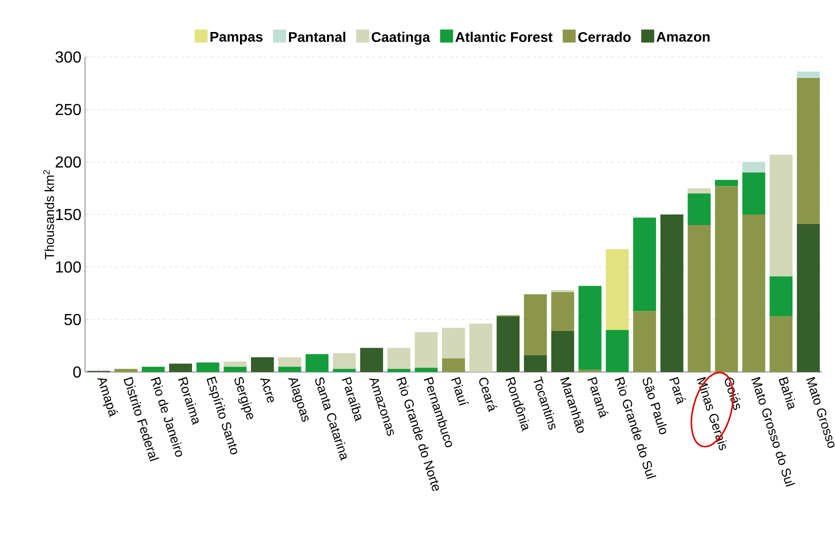  What do you see at coordinates (107, 398) in the screenshot?
I see `x-tick-label: Amapá` at bounding box center [107, 398].